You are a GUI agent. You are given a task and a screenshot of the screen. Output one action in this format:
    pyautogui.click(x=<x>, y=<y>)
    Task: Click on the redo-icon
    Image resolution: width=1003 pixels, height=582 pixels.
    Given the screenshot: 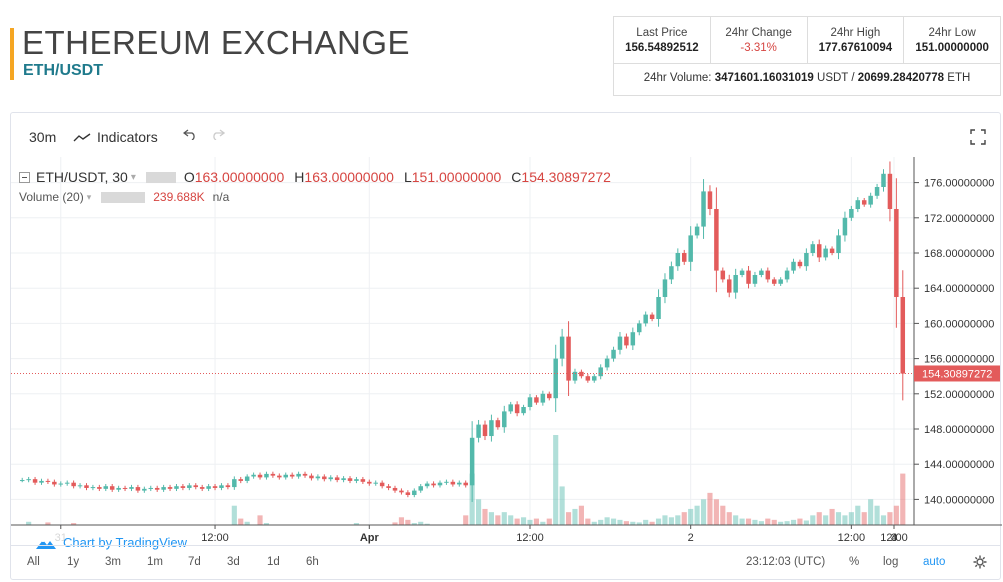 What is the action you would take?
    pyautogui.click(x=219, y=135)
    